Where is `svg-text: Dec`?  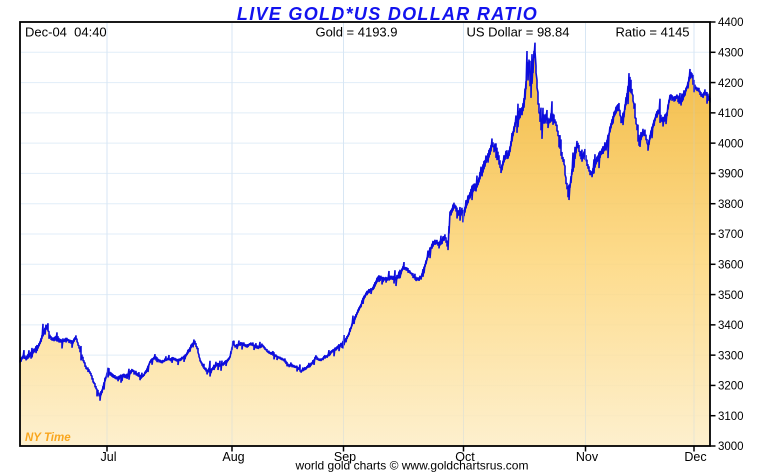
svg-text: Dec is located at coordinates (695, 457).